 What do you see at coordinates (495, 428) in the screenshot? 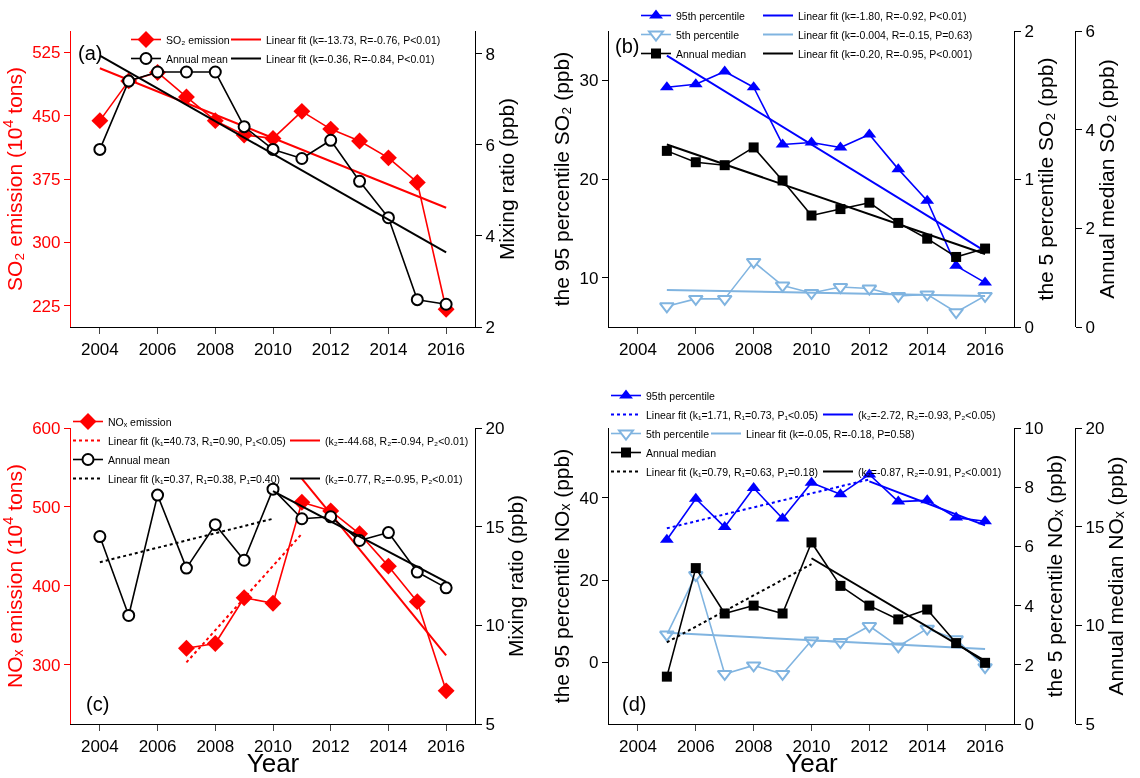
I see `y2-tick-label: 20` at bounding box center [495, 428].